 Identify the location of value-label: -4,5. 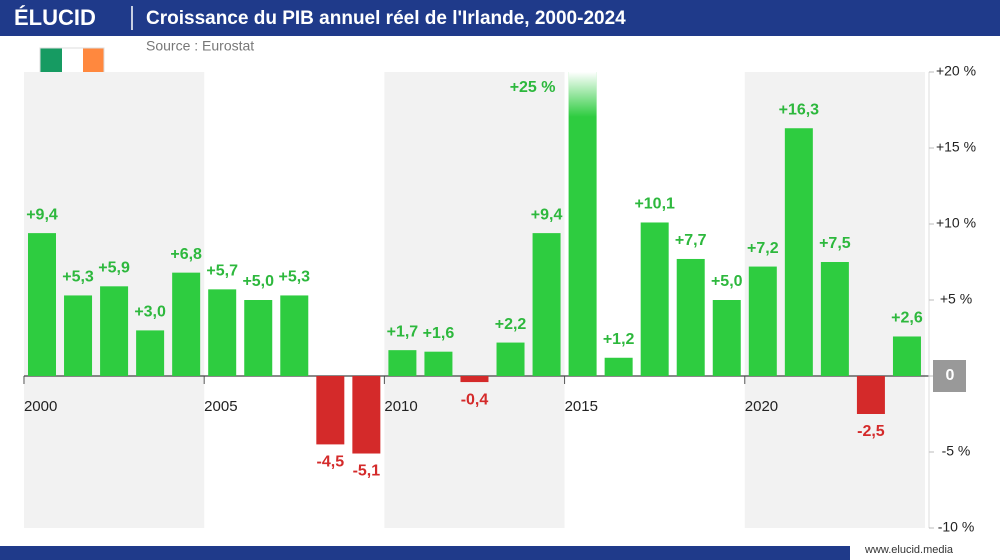
(331, 462).